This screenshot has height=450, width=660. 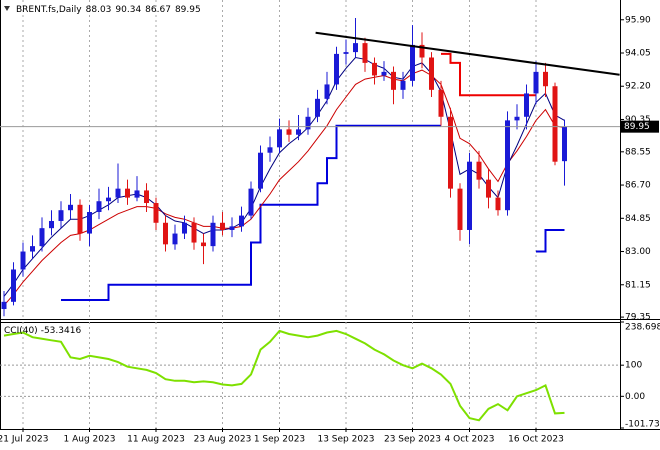 I want to click on cci-value: -53.3416, so click(x=61, y=331).